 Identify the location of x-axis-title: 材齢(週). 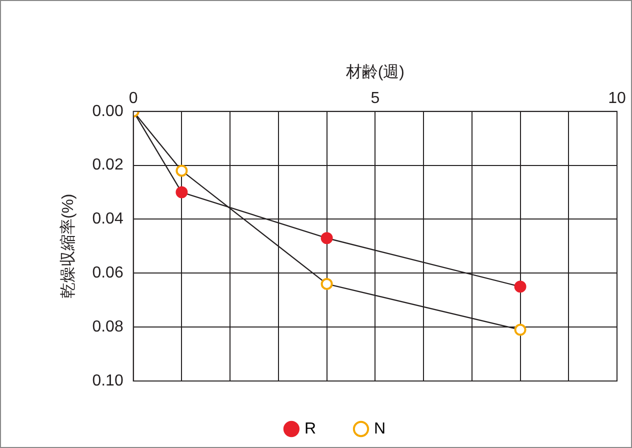
(374, 72).